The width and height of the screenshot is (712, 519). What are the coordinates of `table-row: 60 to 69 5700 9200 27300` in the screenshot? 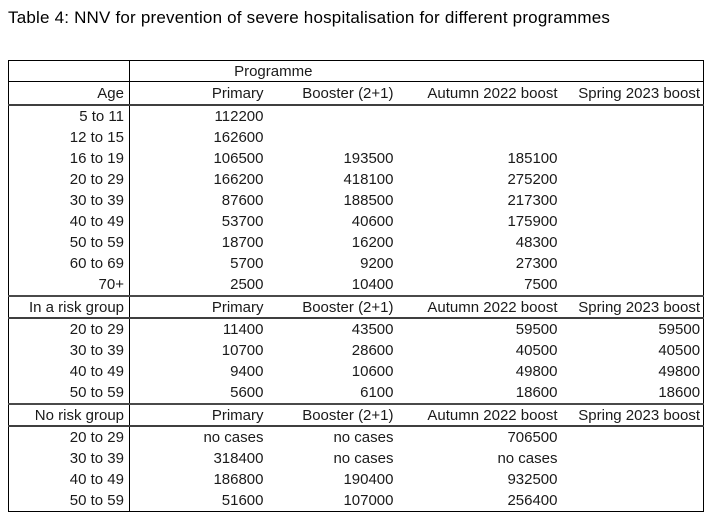 It's located at (356, 263).